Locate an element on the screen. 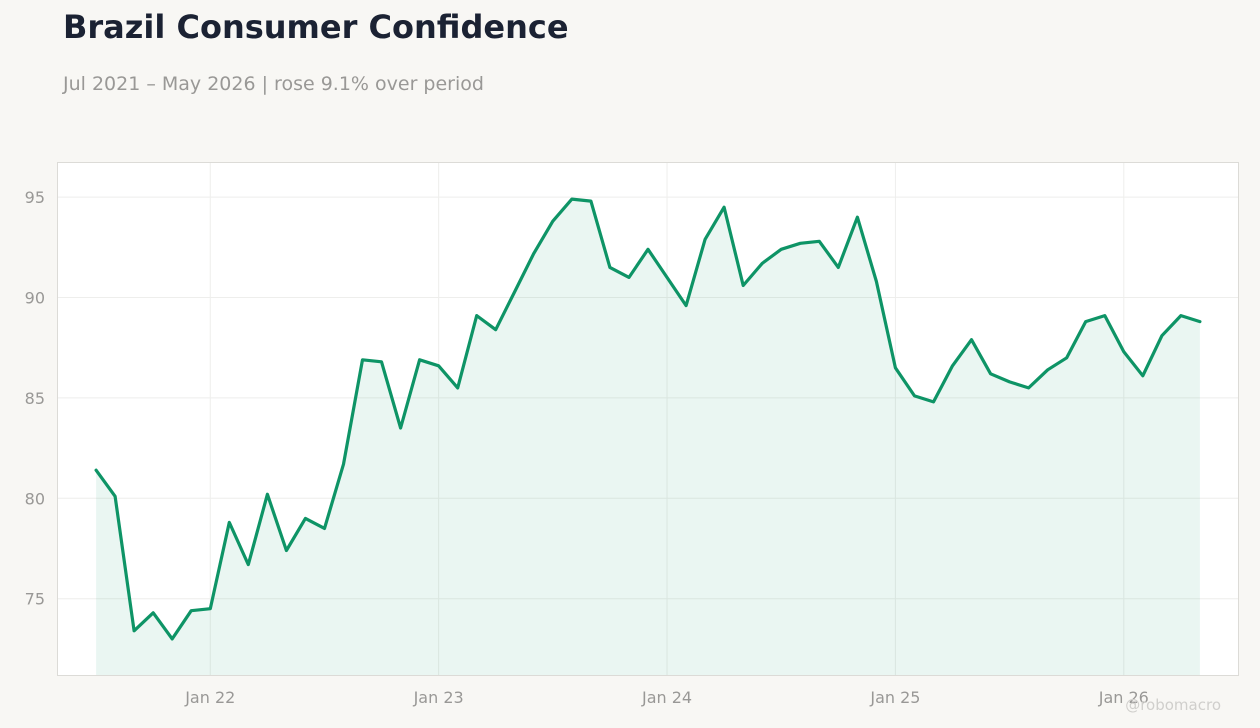 This screenshot has width=1260, height=728. y-tick-label: 80 is located at coordinates (35, 498).